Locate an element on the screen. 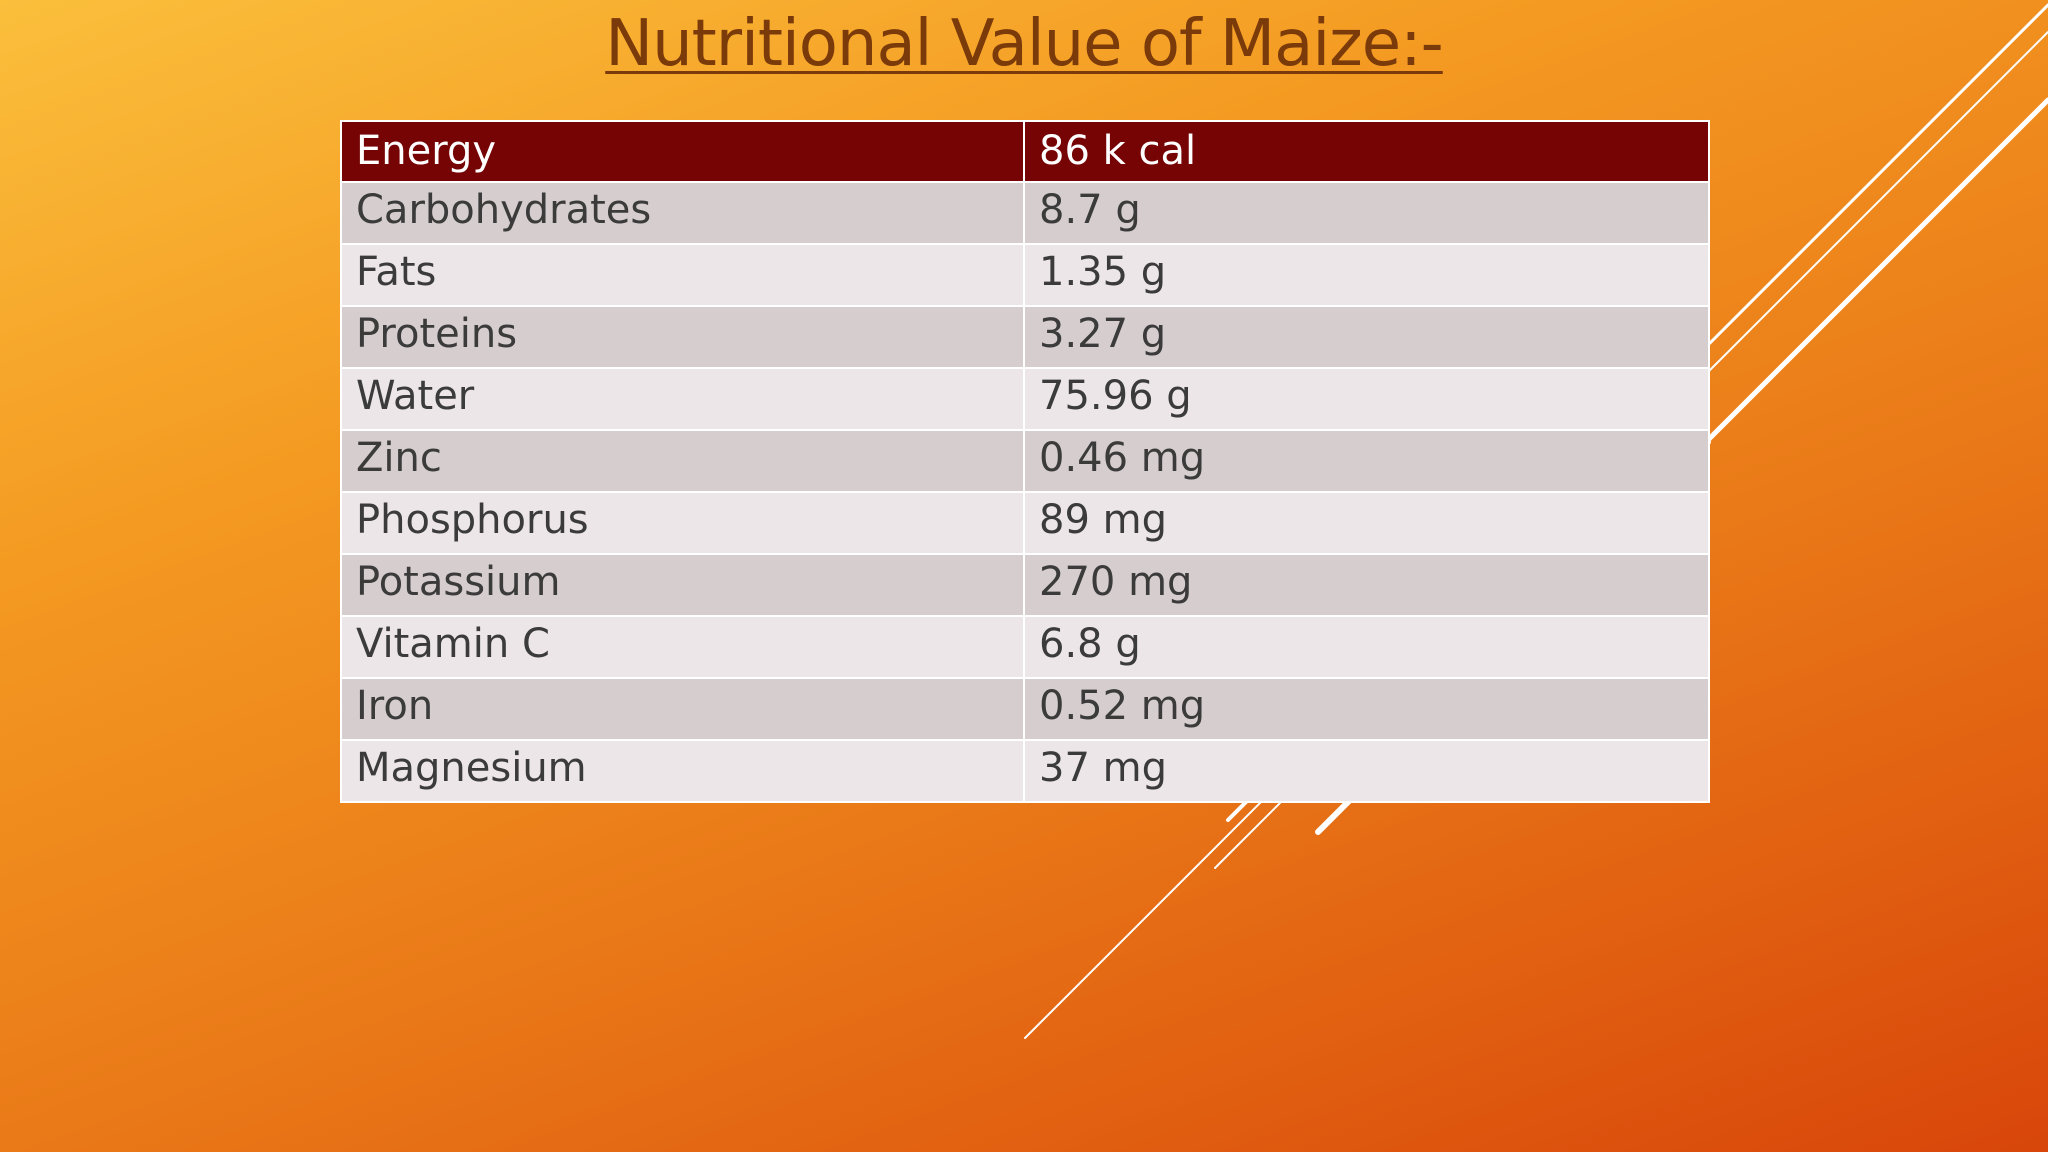 The height and width of the screenshot is (1152, 2048). table-row: Vitamin C 6.8 g is located at coordinates (1025, 647).